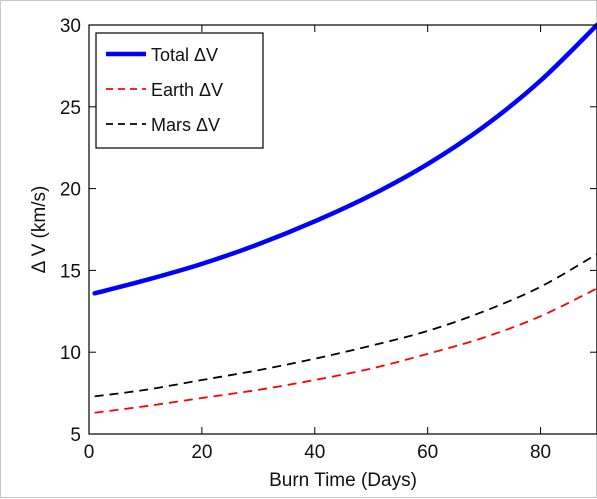  Describe the element at coordinates (540, 452) in the screenshot. I see `x-tick-label: 80` at that location.